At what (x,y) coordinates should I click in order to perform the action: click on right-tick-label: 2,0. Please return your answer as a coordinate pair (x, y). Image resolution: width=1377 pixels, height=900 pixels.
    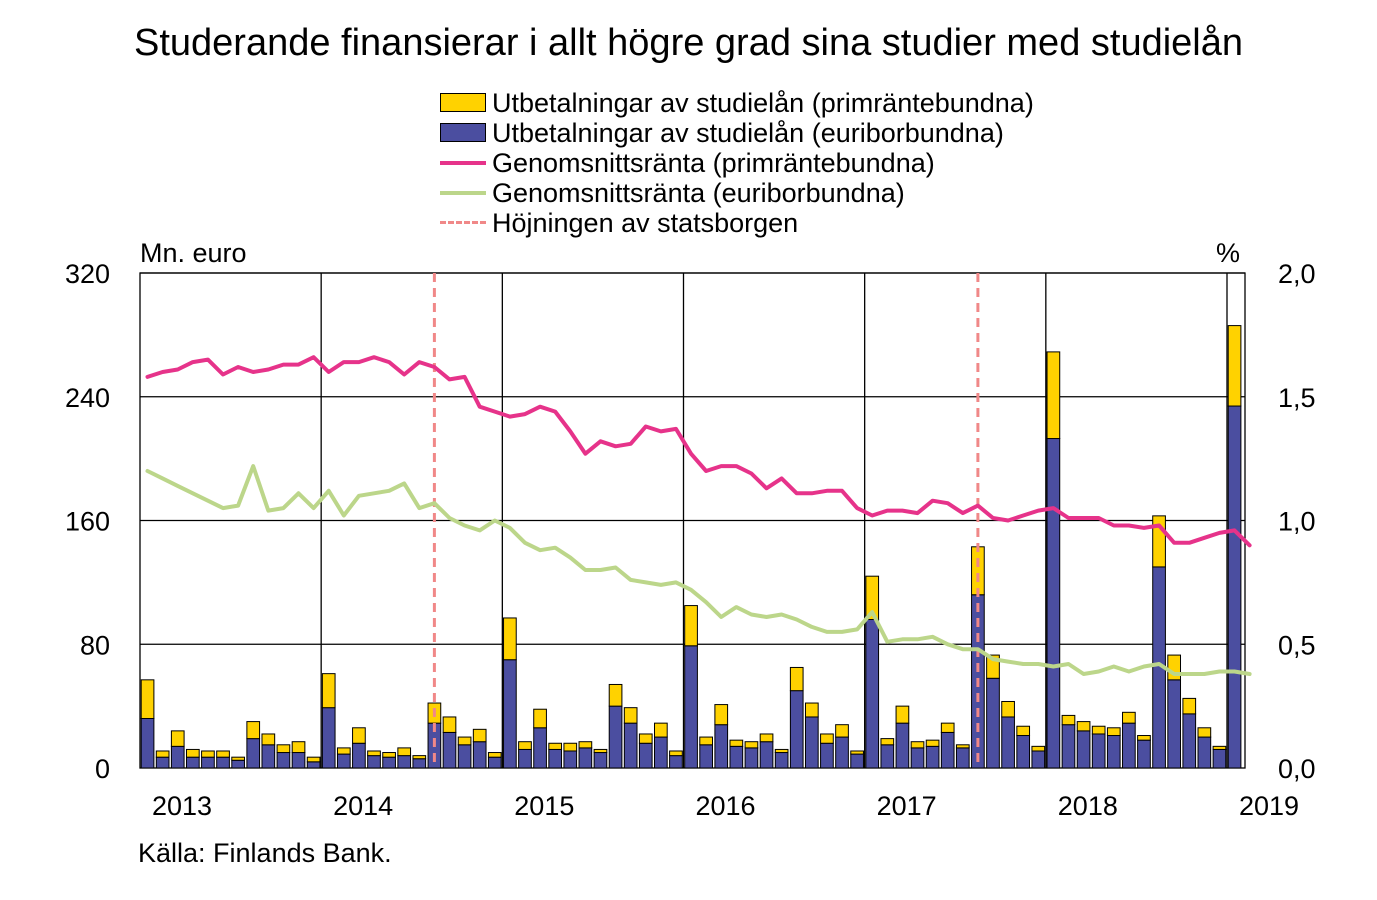
    Looking at the image, I should click on (1297, 274).